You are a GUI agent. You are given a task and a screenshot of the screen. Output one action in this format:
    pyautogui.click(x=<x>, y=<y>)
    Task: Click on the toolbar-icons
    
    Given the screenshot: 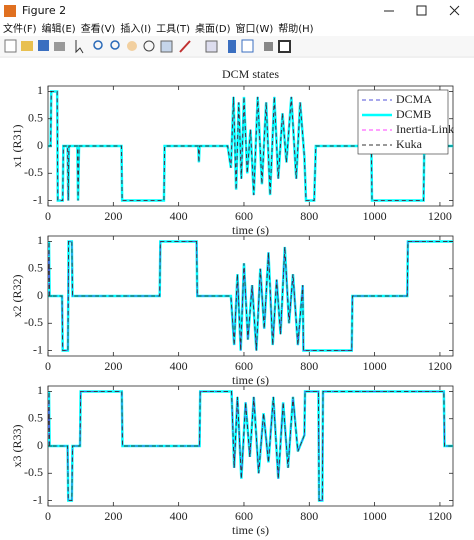 What is the action you would take?
    pyautogui.click(x=147, y=46)
    